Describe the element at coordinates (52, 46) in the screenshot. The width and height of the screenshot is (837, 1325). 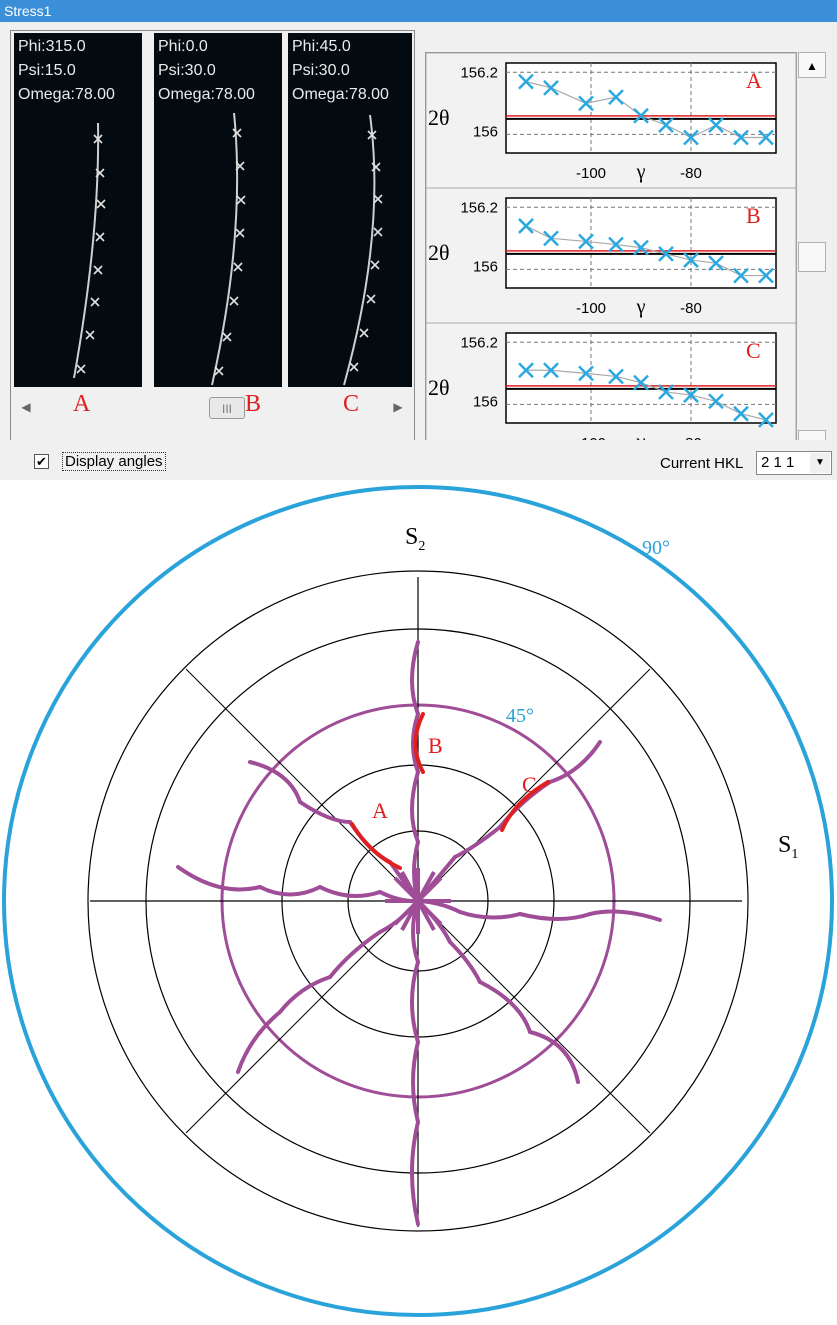
I see `phi-value: Phi:315.0` at that location.